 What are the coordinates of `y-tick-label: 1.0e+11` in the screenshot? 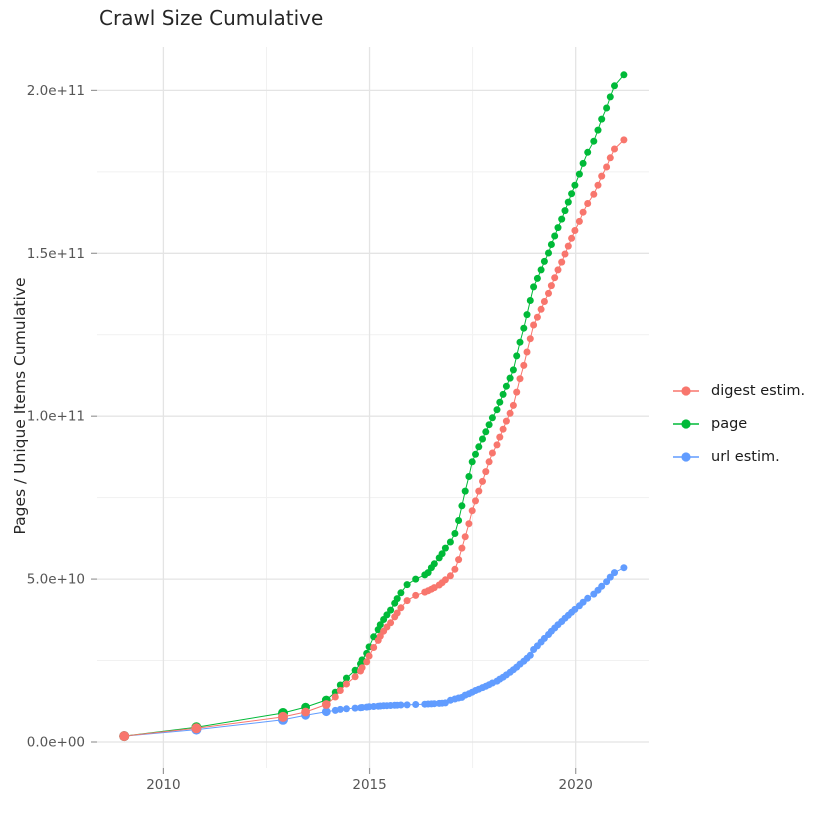 It's located at (56, 417).